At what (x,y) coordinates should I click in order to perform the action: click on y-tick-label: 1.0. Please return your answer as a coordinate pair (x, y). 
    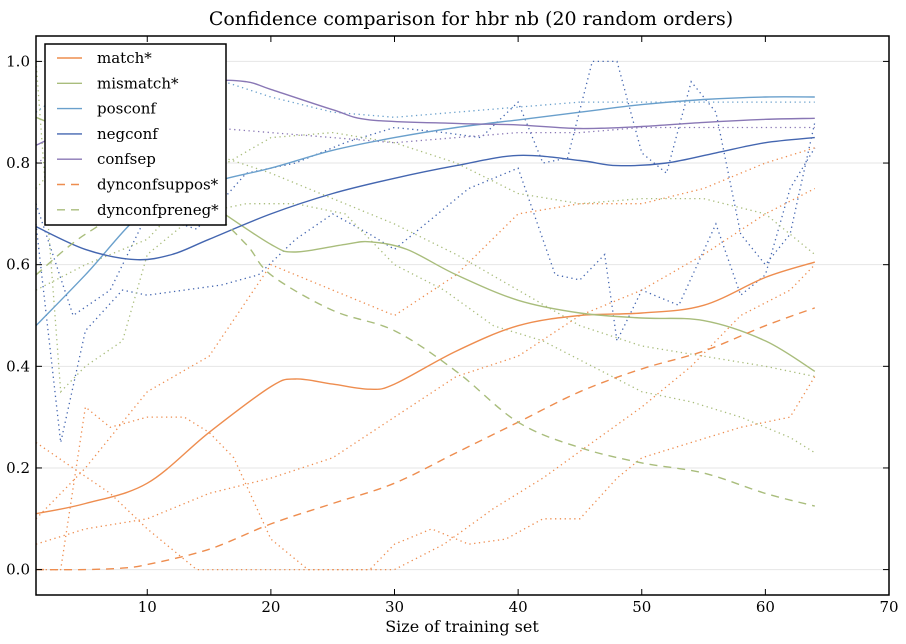
    Looking at the image, I should click on (18, 61).